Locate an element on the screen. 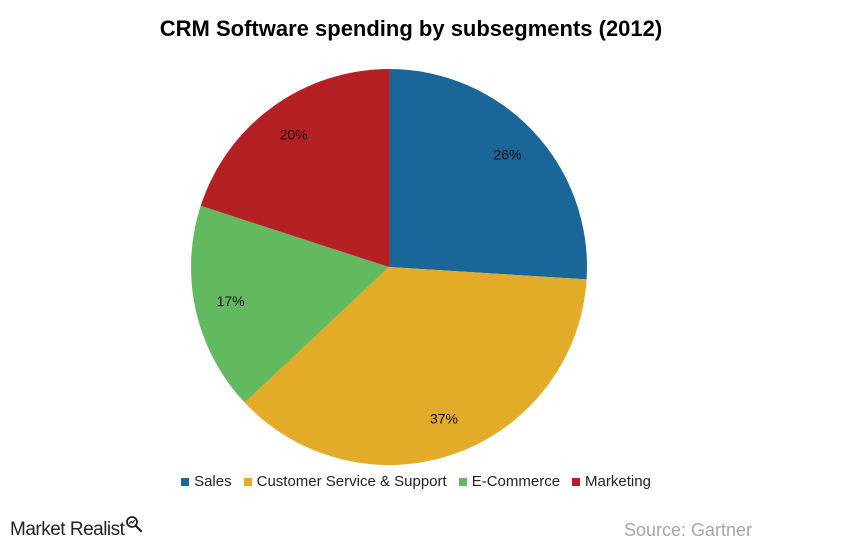 This screenshot has width=842, height=560. pie-slice-sales is located at coordinates (488, 174).